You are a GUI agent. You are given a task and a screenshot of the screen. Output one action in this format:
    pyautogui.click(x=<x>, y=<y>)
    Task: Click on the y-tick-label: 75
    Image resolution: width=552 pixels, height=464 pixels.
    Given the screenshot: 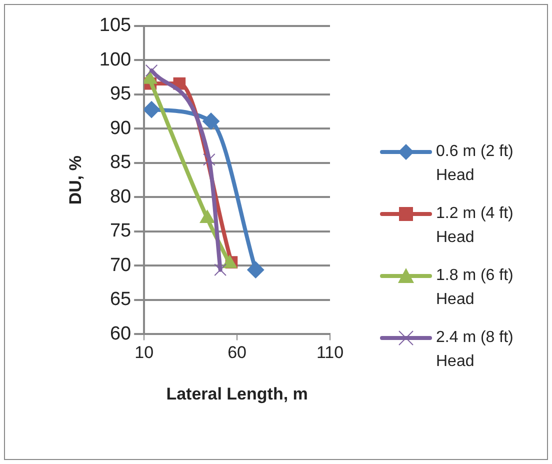 What is the action you would take?
    pyautogui.click(x=121, y=231)
    